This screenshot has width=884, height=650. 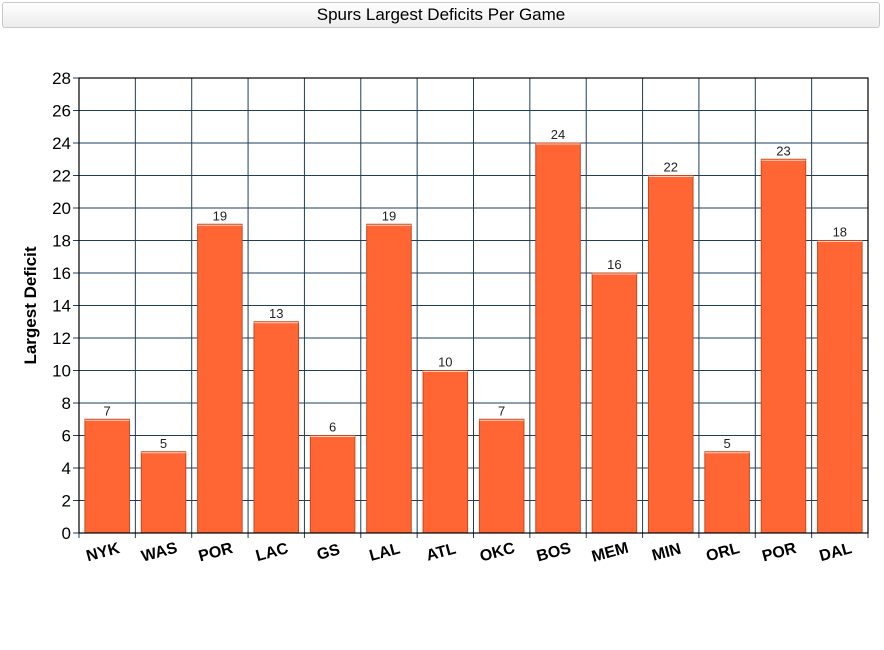 I want to click on data-label: 13, so click(x=276, y=313).